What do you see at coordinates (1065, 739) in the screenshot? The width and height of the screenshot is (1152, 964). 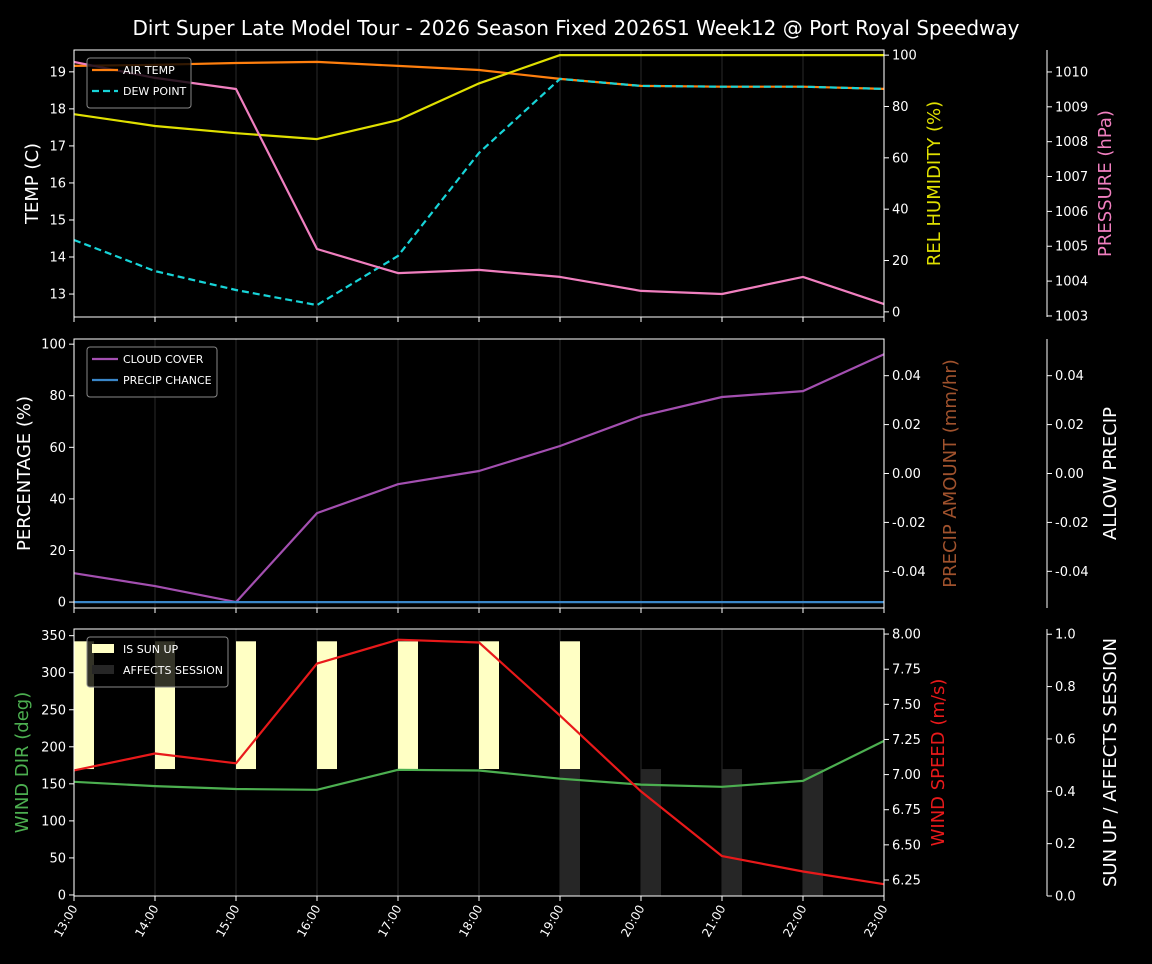 I see `y3-tick-label: 0.6` at bounding box center [1065, 739].